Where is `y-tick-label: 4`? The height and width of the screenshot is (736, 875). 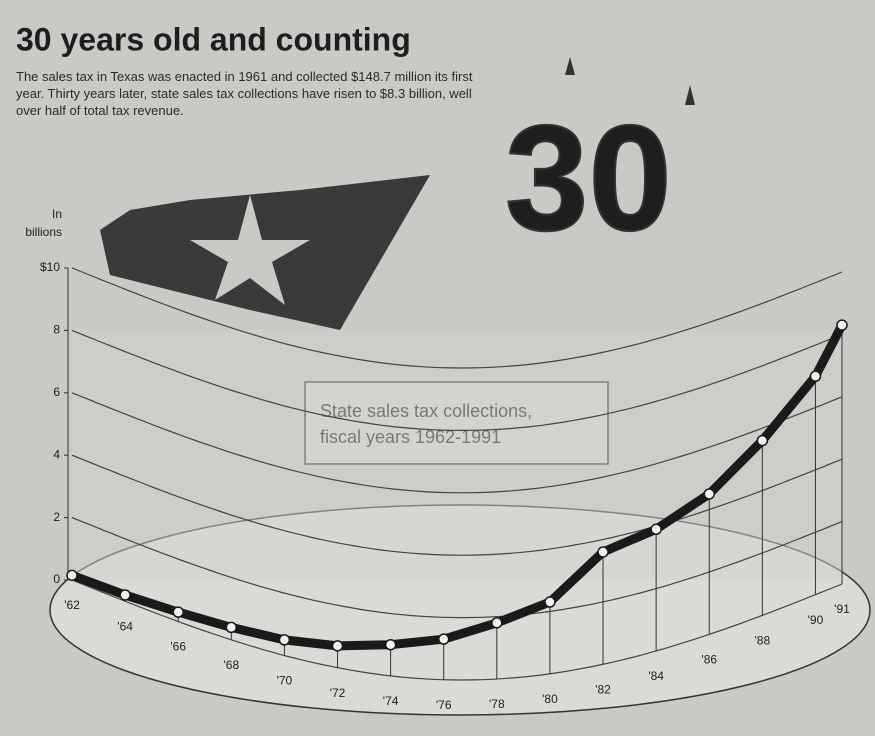 y-tick-label: 4 is located at coordinates (56, 454).